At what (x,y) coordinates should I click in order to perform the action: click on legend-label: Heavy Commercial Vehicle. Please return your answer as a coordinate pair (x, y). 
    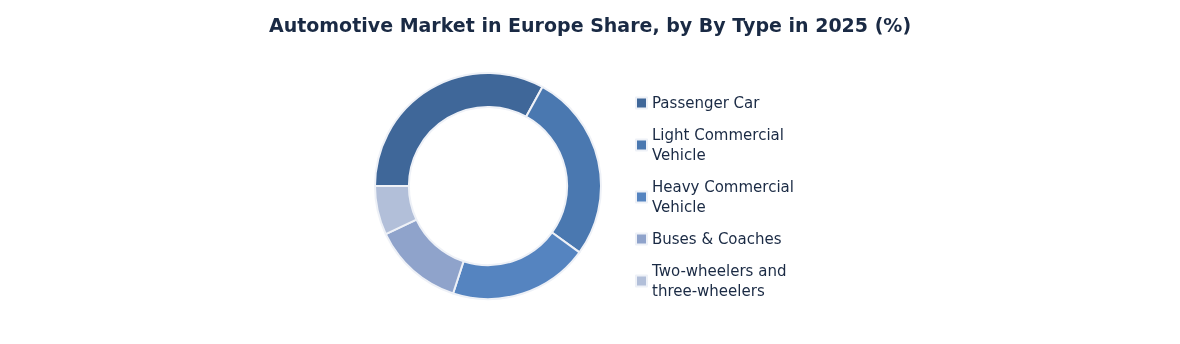
    Looking at the image, I should click on (725, 197).